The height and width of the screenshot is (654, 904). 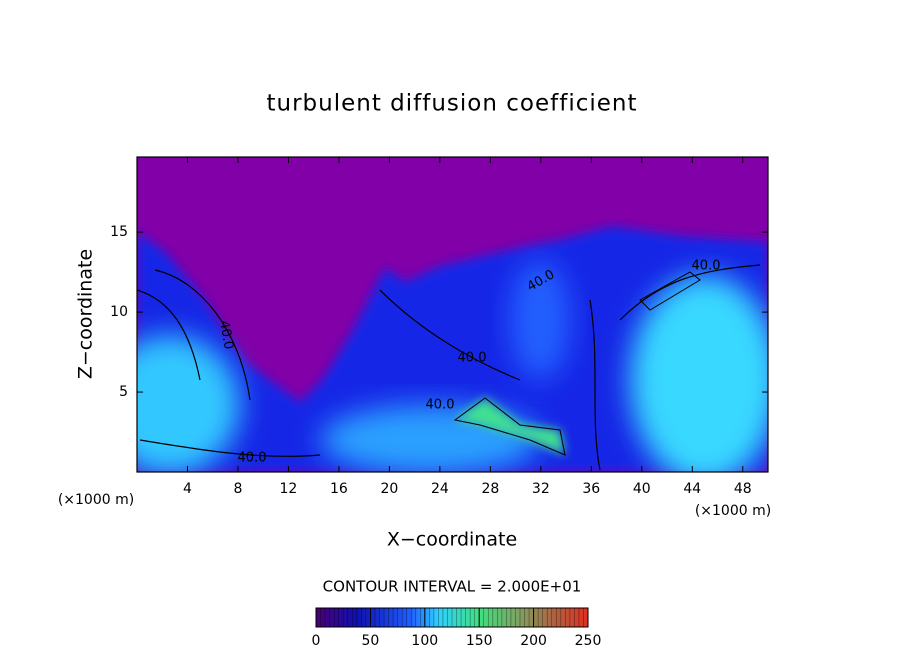 I want to click on x-tick-label: 12, so click(x=289, y=489).